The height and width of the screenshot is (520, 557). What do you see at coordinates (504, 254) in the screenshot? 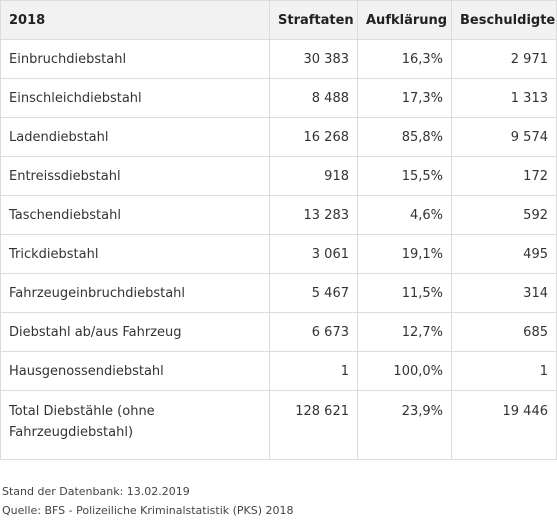
I see `row-beschuldigte: 495` at bounding box center [504, 254].